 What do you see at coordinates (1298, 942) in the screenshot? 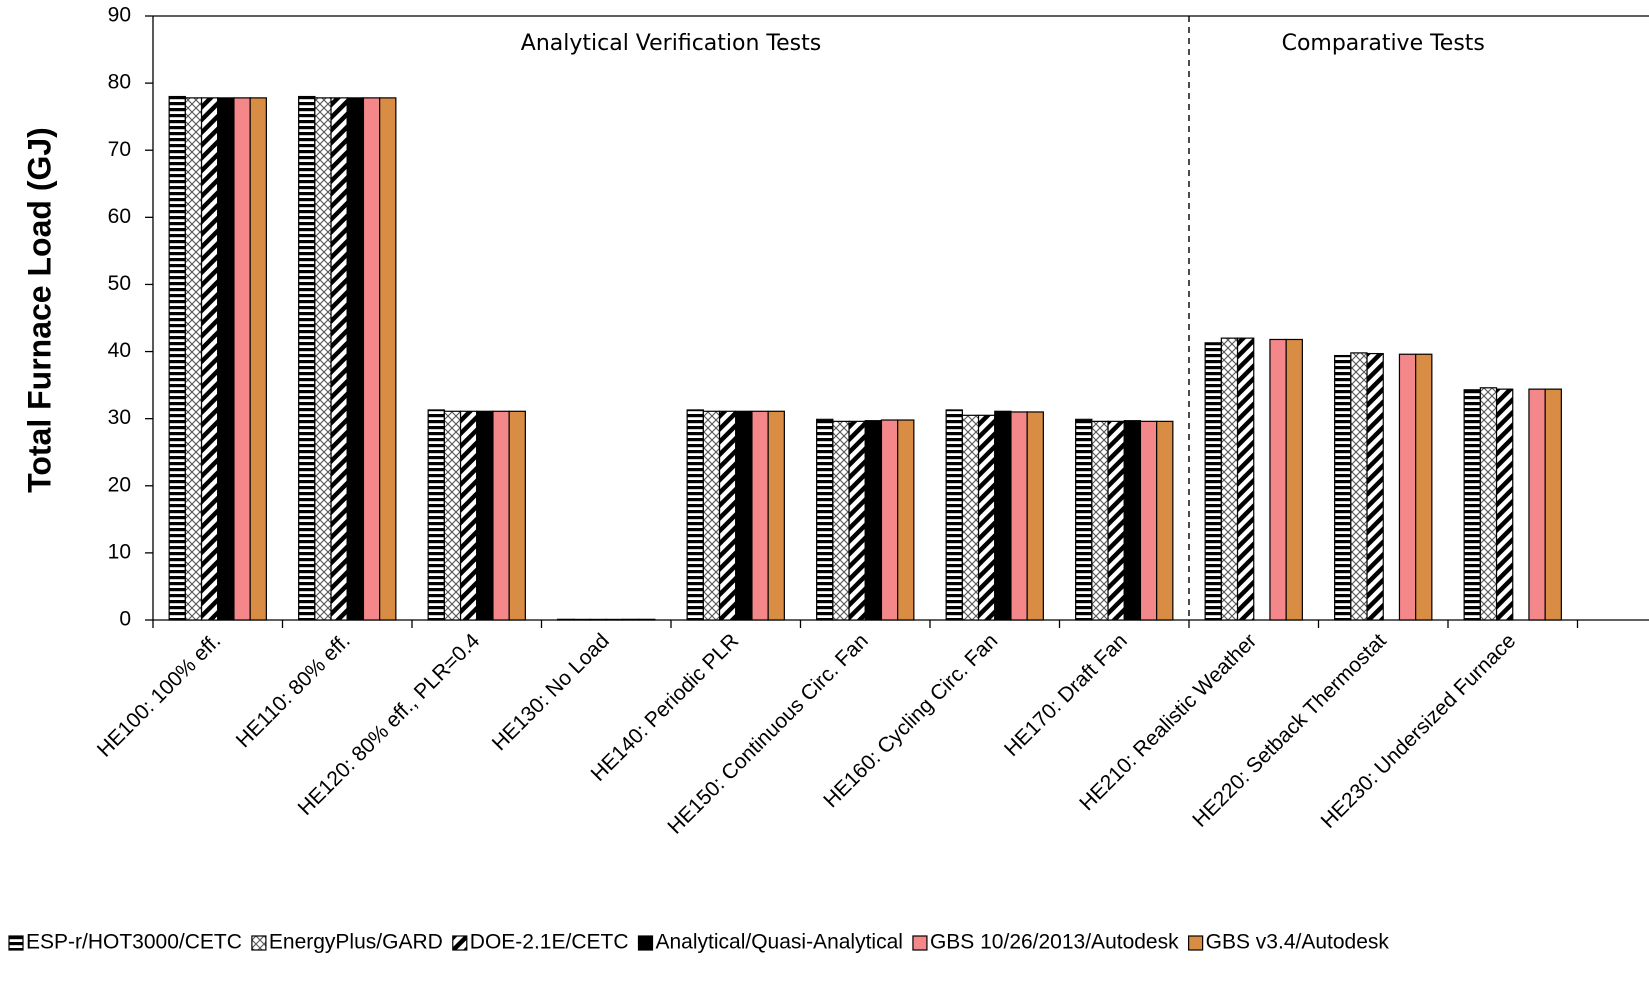
I see `legend-label: GBS v3.4/Autodesk` at bounding box center [1298, 942].